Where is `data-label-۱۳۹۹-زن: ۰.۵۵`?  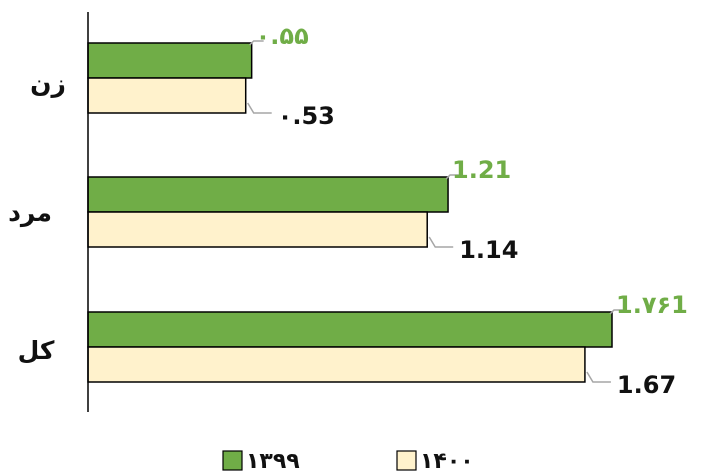 data-label-۱۳۹۹-زن: ۰.۵۵ is located at coordinates (282, 36).